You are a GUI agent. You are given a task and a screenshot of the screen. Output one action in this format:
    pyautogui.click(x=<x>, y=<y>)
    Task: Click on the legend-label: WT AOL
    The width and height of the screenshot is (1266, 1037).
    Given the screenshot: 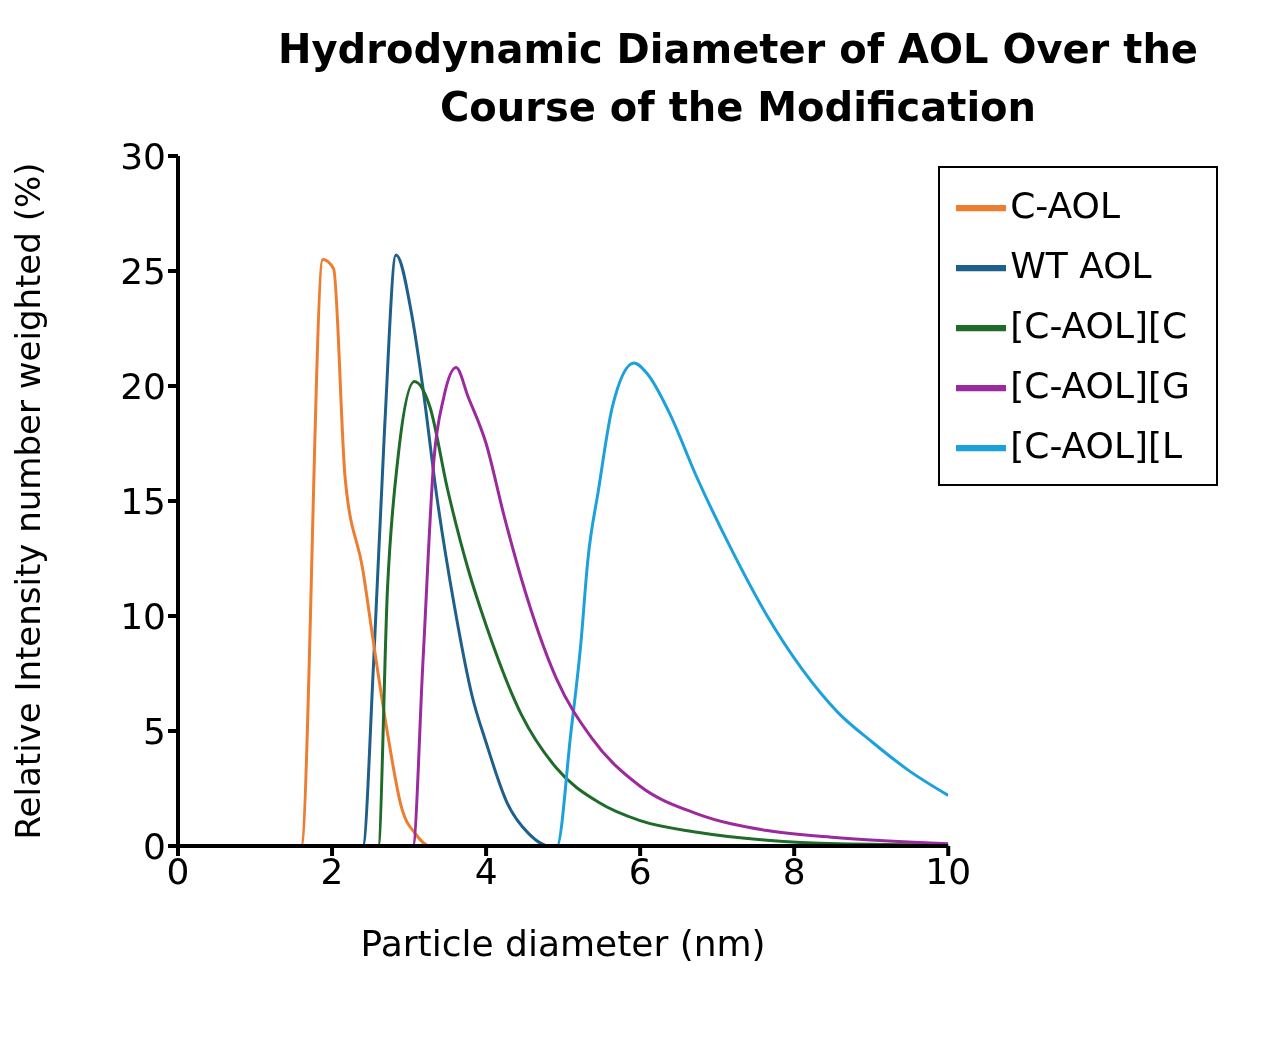 What is the action you would take?
    pyautogui.click(x=1081, y=265)
    